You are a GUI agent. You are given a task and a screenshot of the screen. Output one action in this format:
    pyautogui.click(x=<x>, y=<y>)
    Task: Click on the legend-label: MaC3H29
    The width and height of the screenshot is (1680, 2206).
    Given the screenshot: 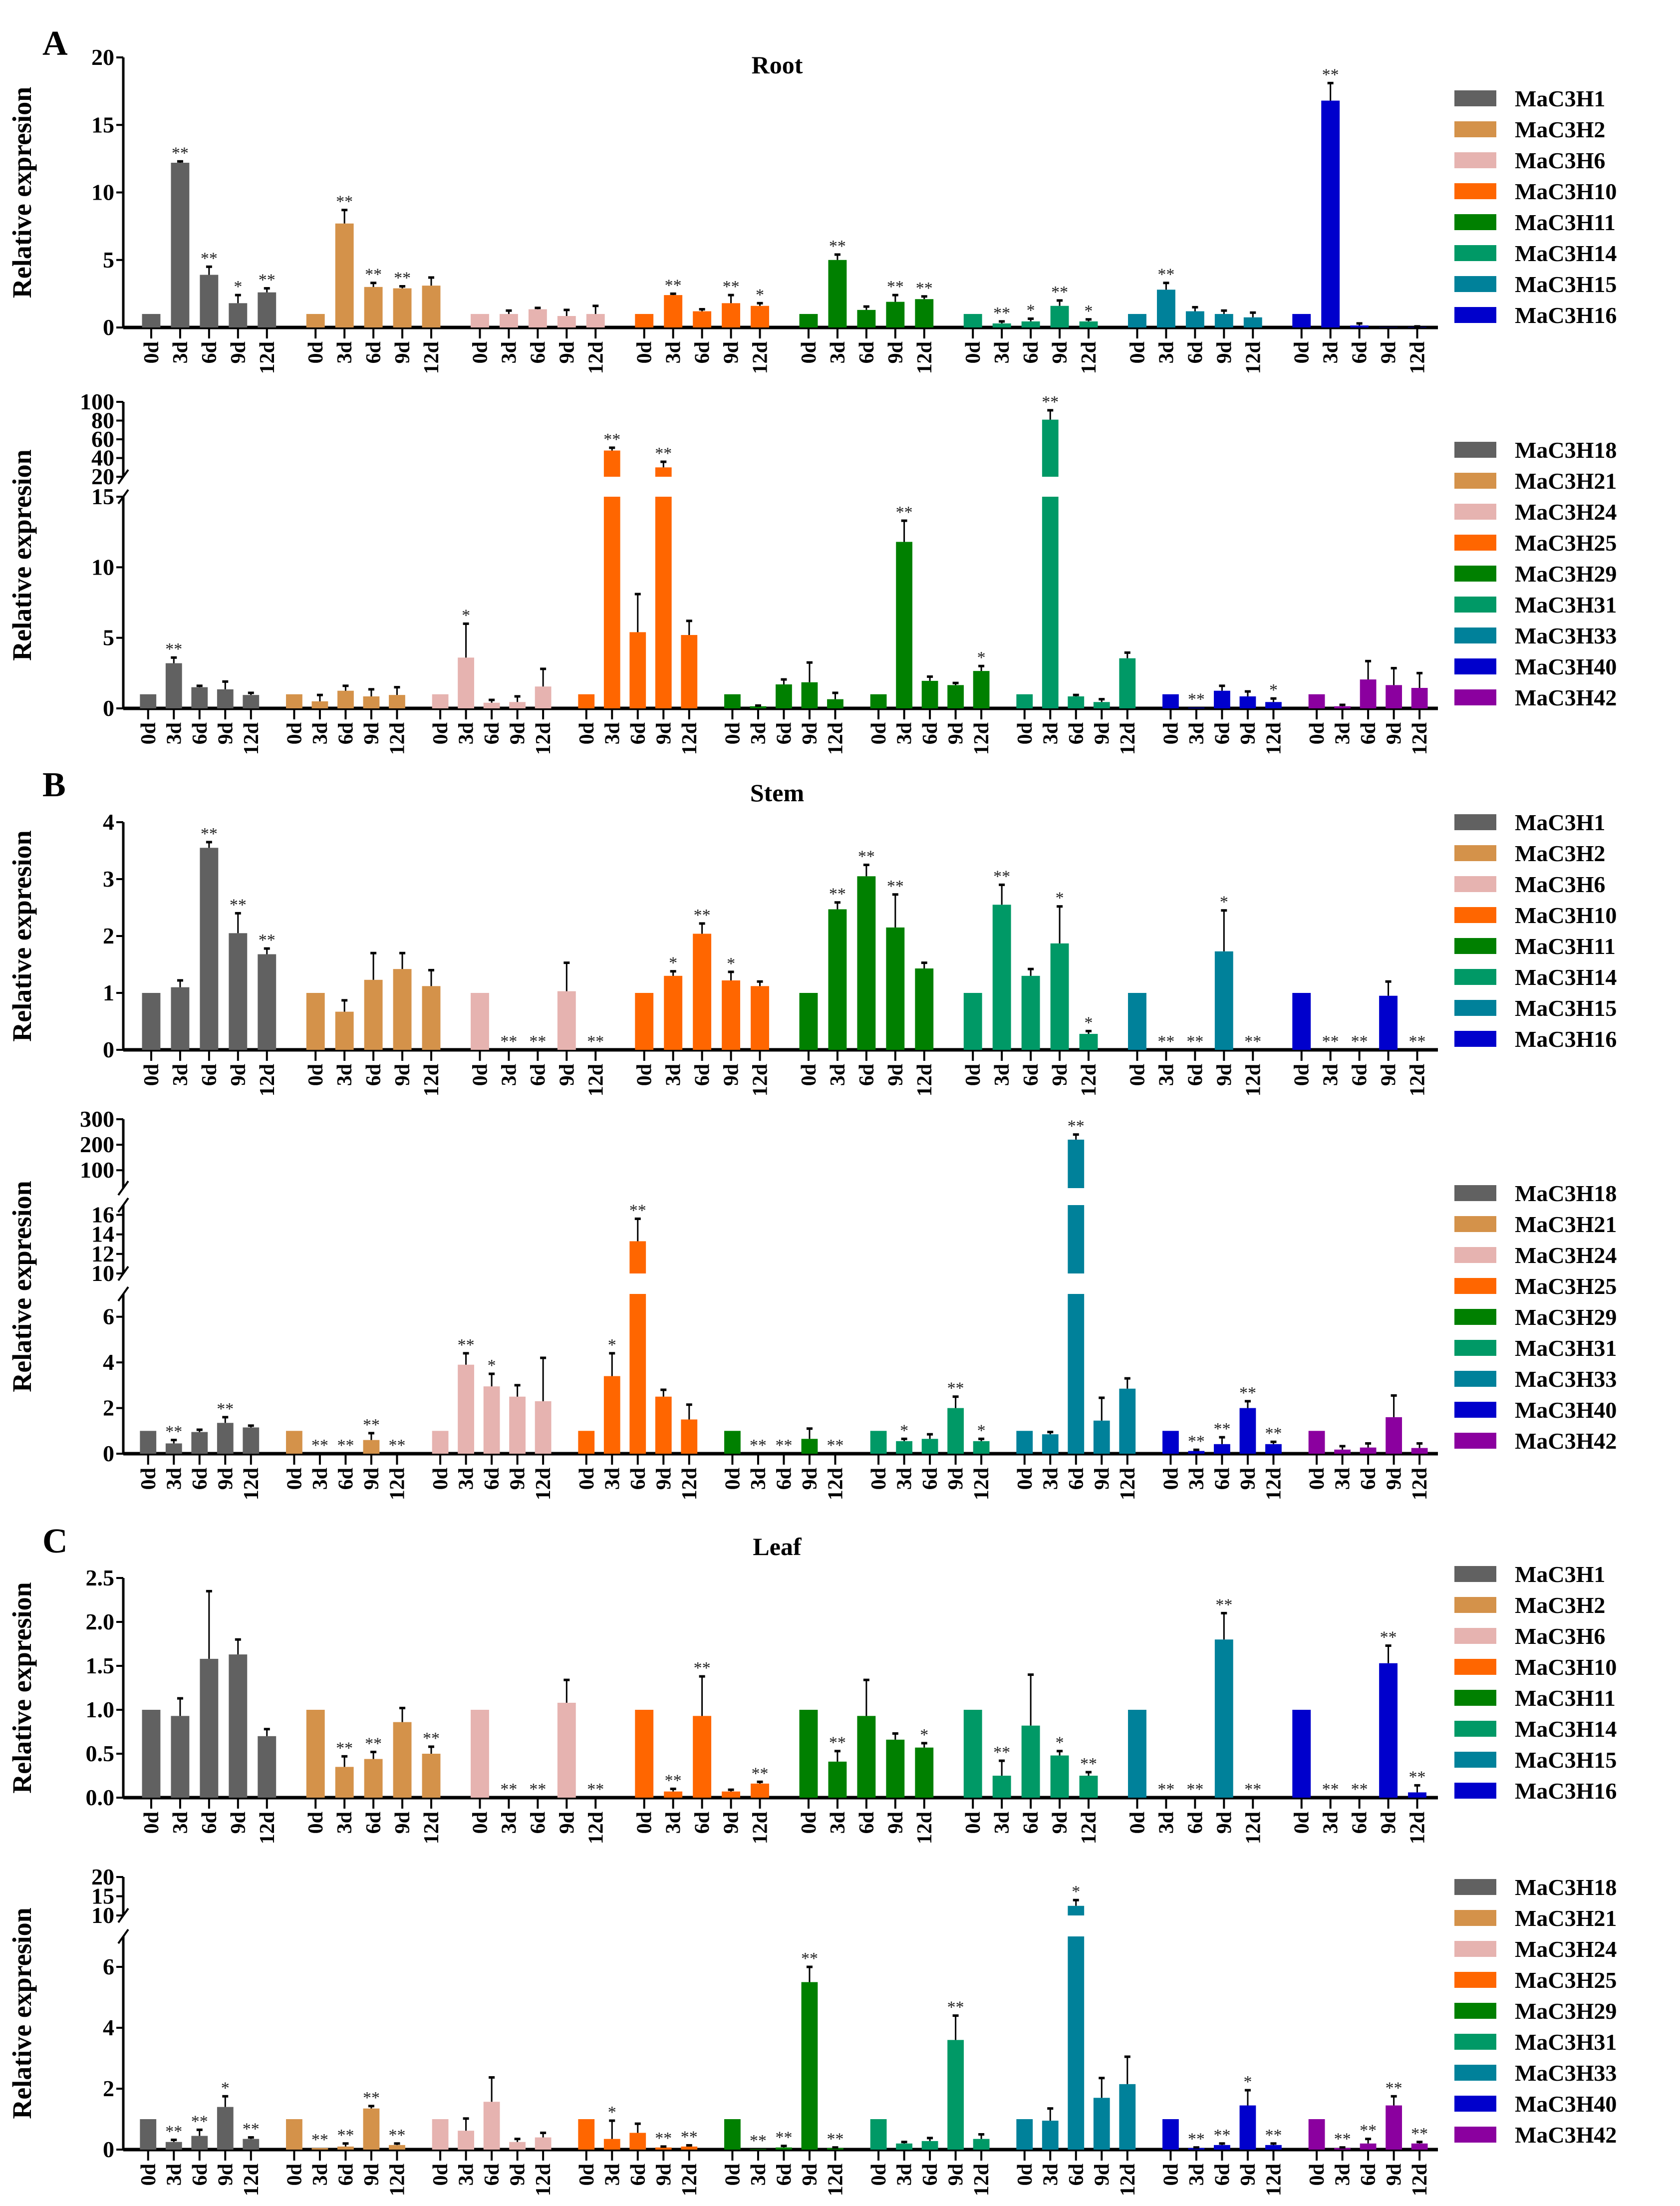 What is the action you would take?
    pyautogui.click(x=1566, y=574)
    